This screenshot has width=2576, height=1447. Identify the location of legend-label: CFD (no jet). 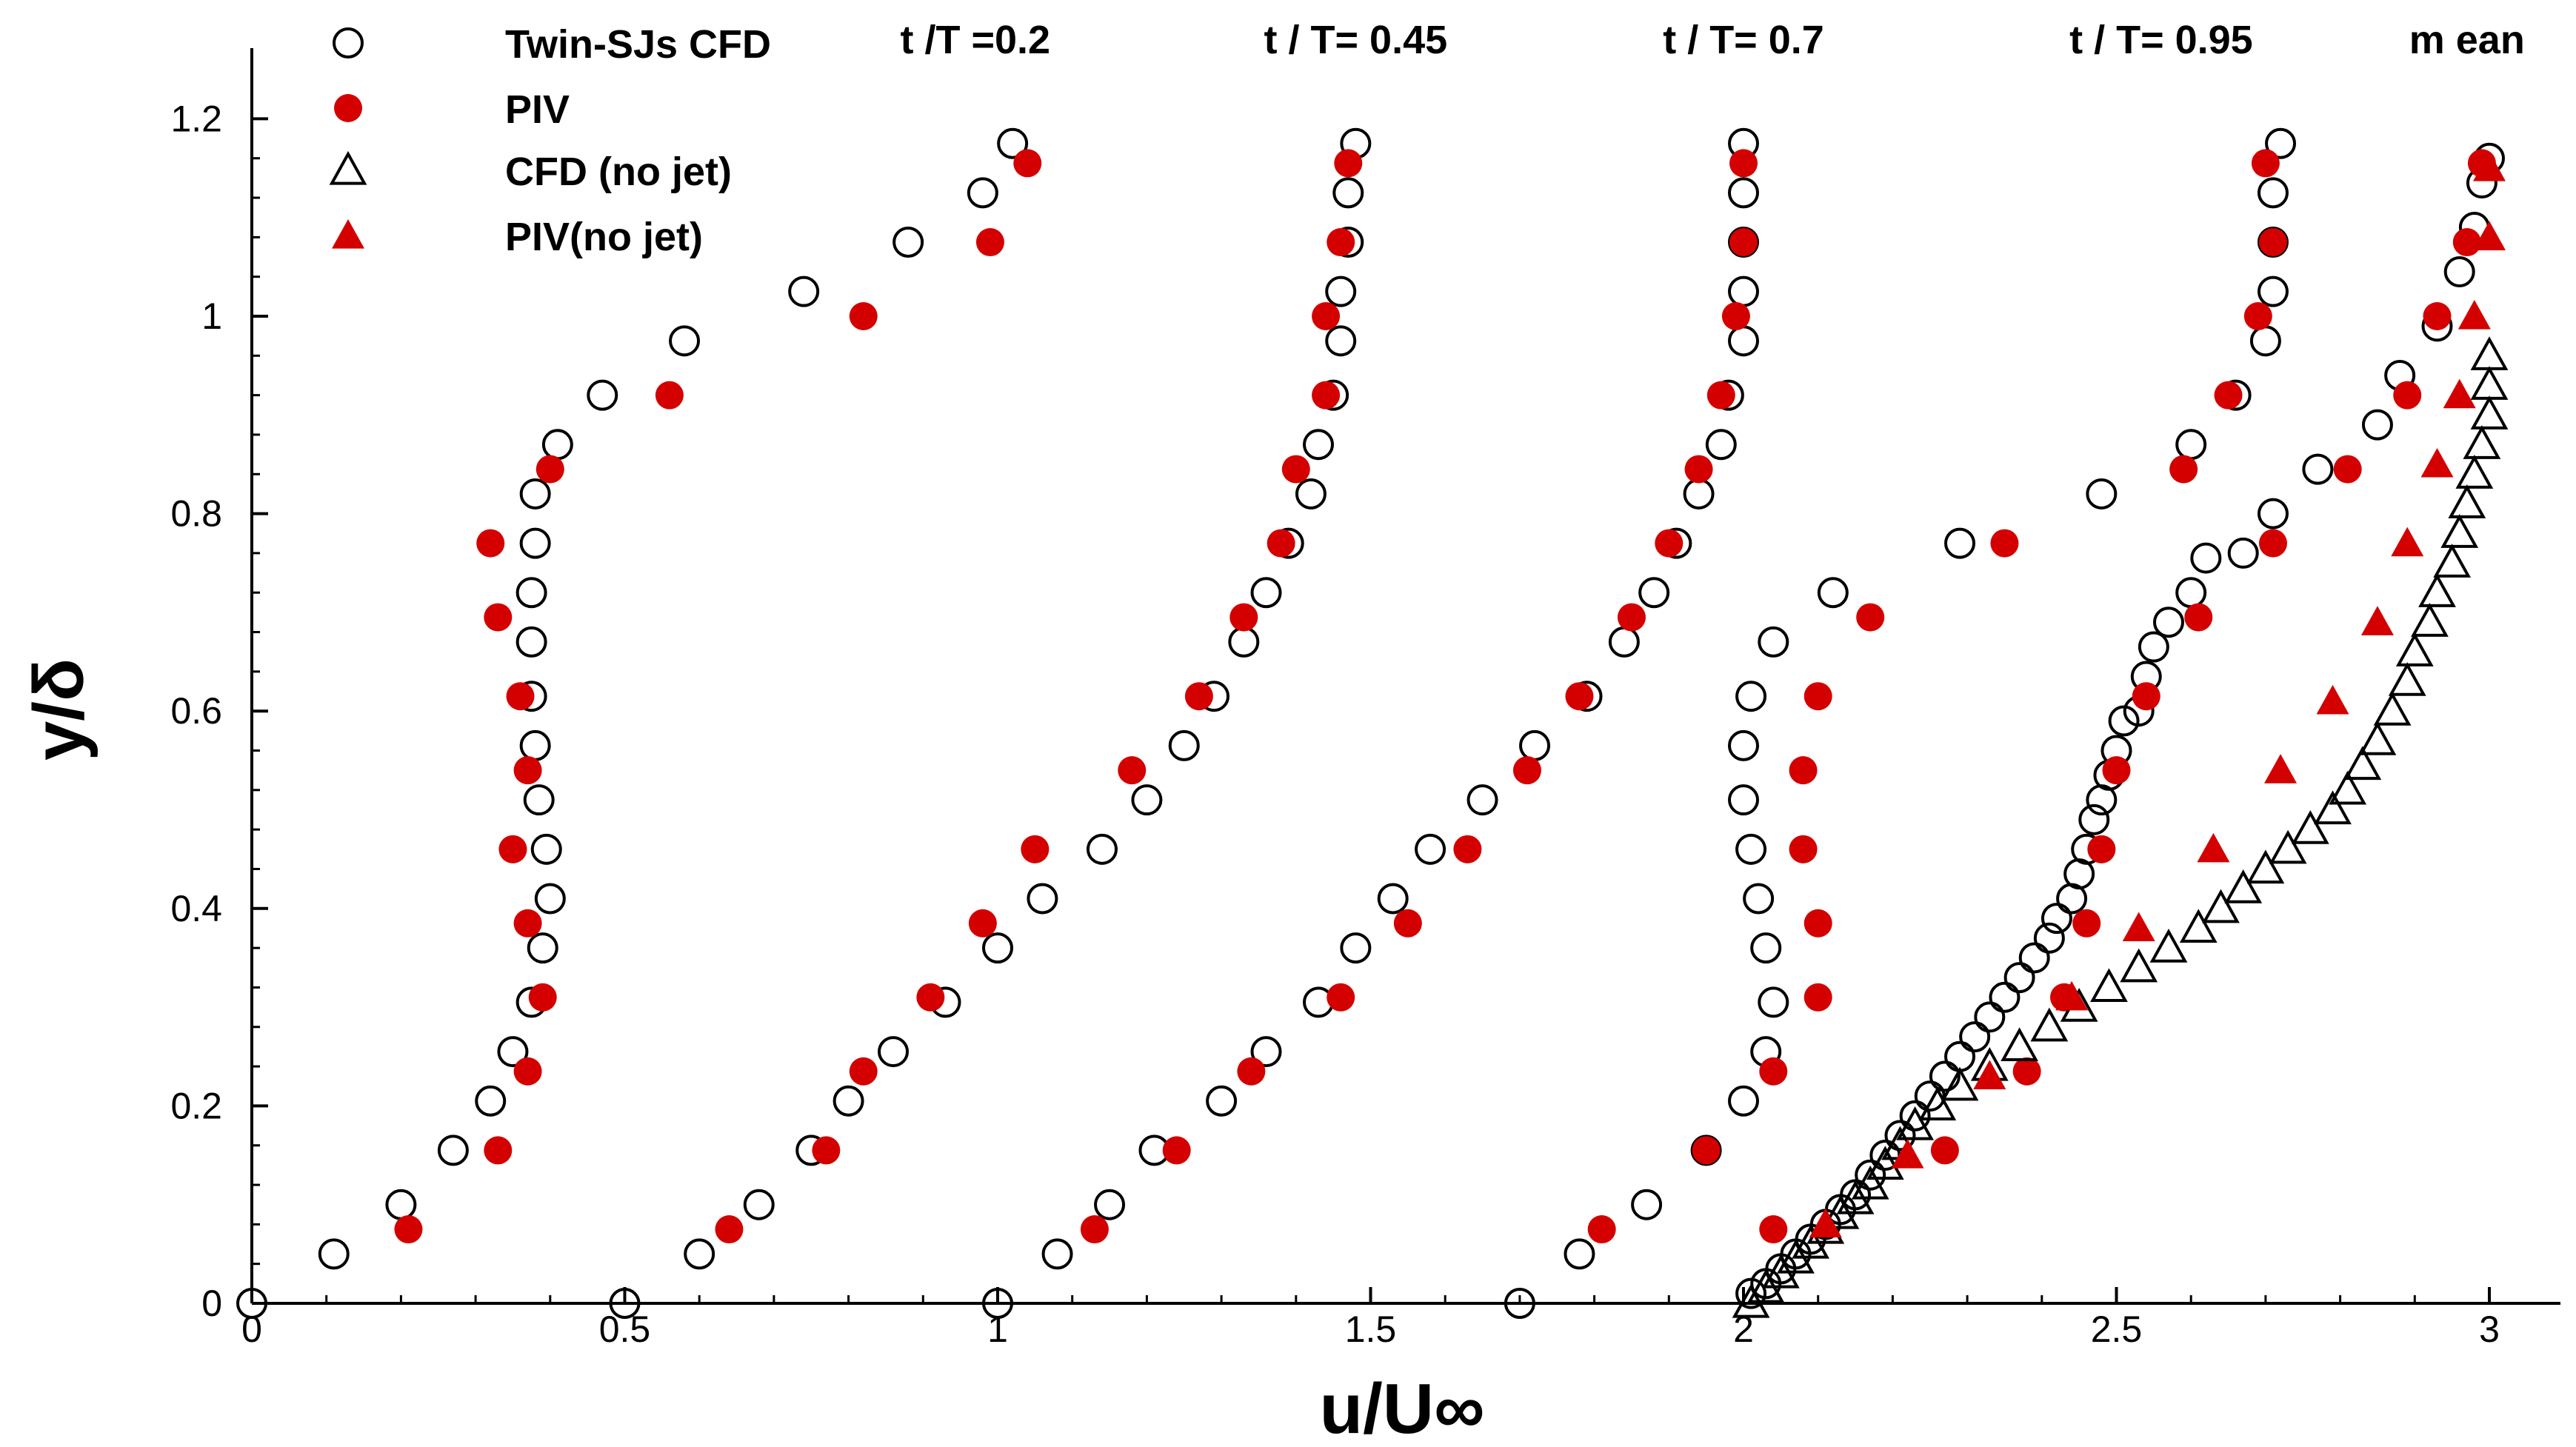
(618, 172).